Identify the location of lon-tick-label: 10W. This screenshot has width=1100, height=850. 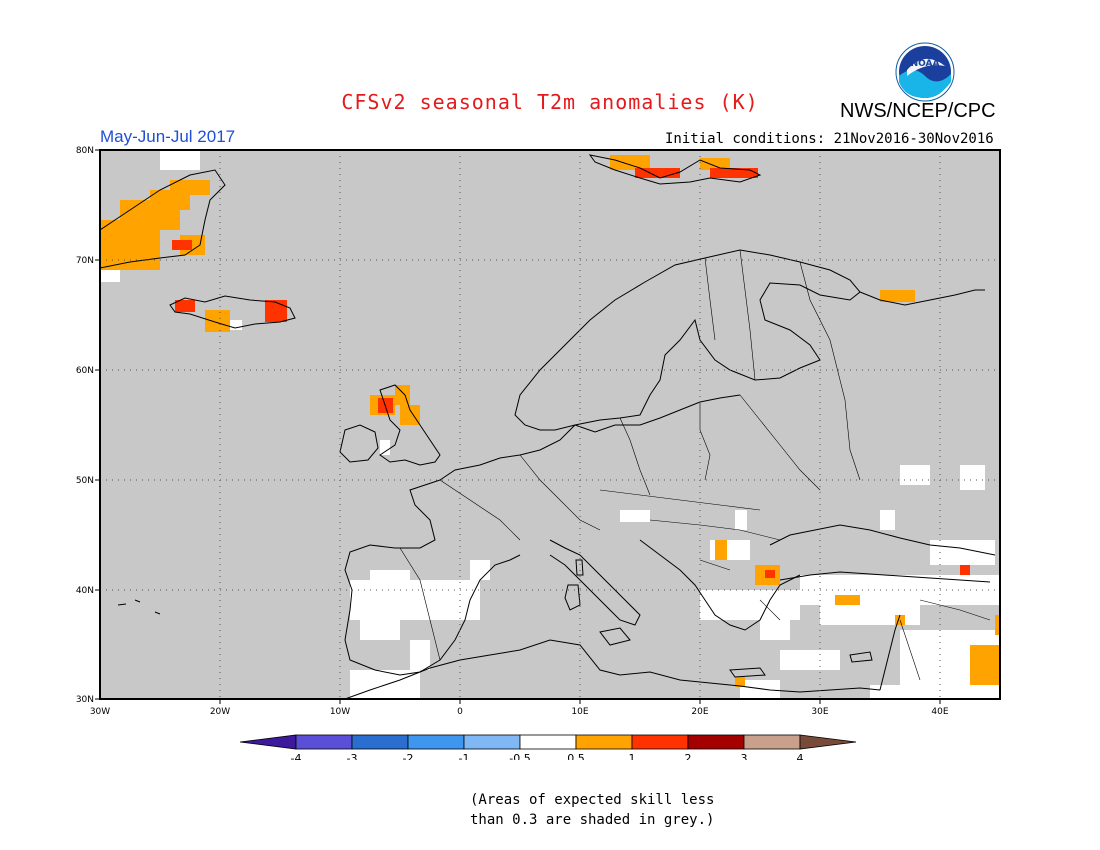
(340, 712).